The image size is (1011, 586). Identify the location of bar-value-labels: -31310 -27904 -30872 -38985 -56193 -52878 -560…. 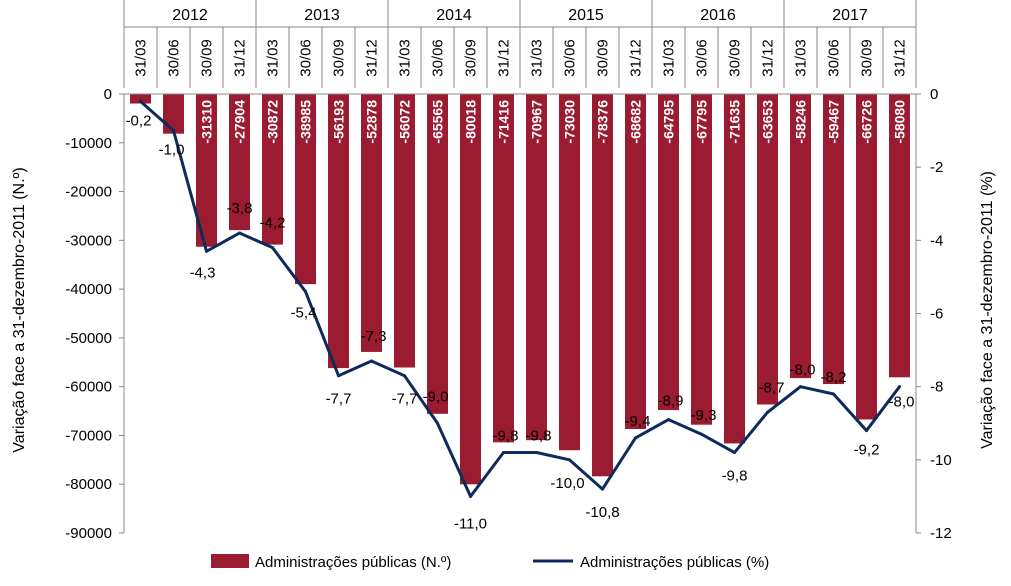
(553, 122).